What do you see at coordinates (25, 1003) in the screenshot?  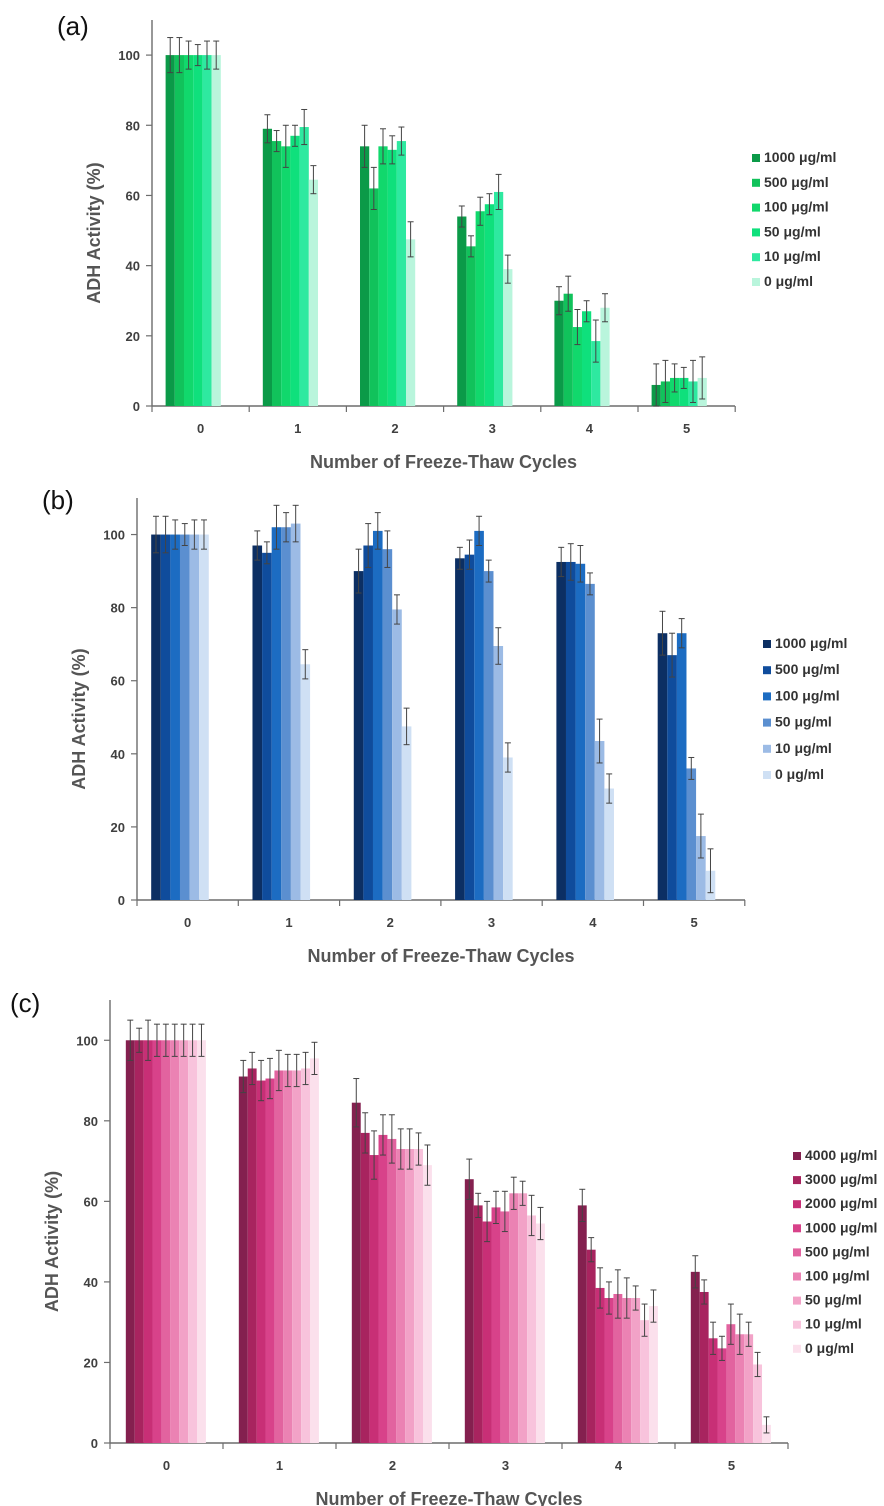 I see `panel-label: (c)` at bounding box center [25, 1003].